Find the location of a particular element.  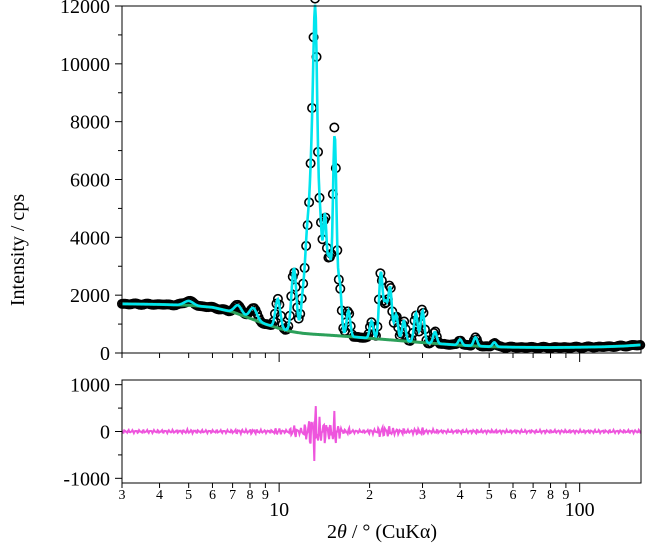

y-tick-label: 10000 is located at coordinates (85, 65).